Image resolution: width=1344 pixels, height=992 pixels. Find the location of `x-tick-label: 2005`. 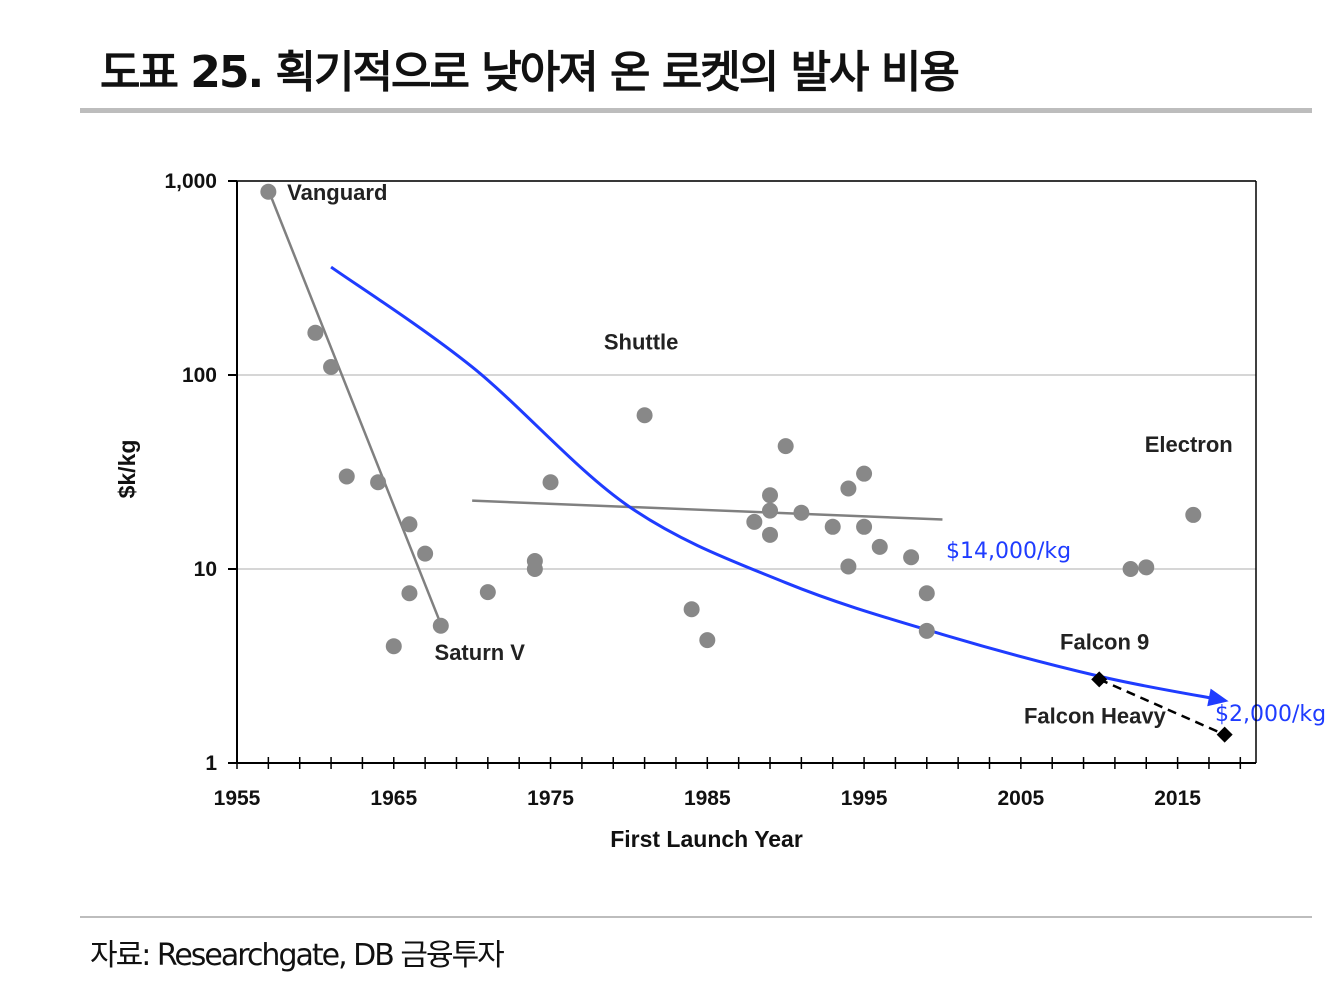

x-tick-label: 2005 is located at coordinates (1020, 798).